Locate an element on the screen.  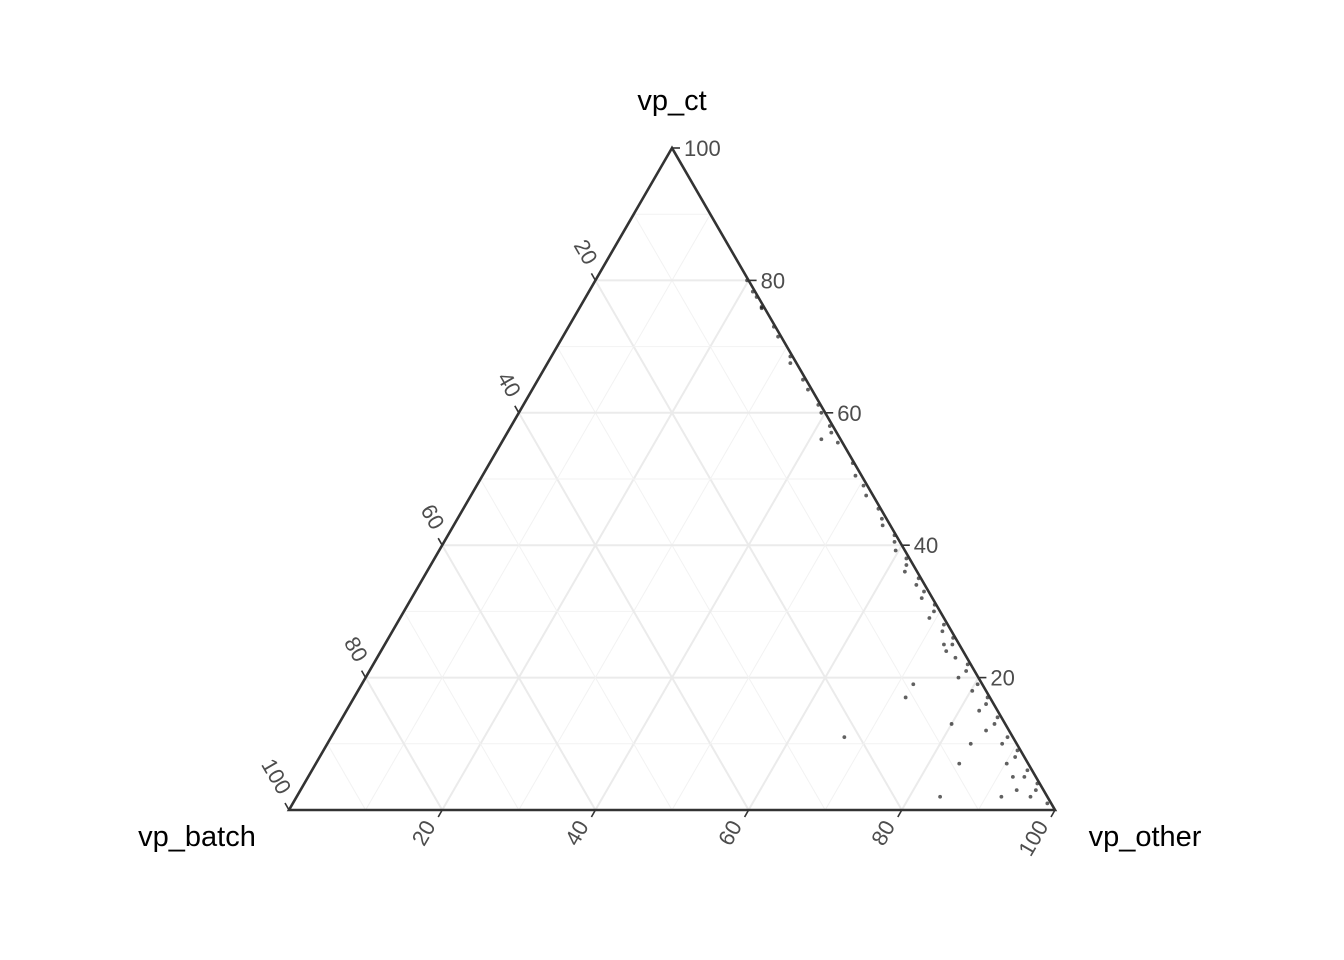
tick-label-other-40: 40 is located at coordinates (577, 833).